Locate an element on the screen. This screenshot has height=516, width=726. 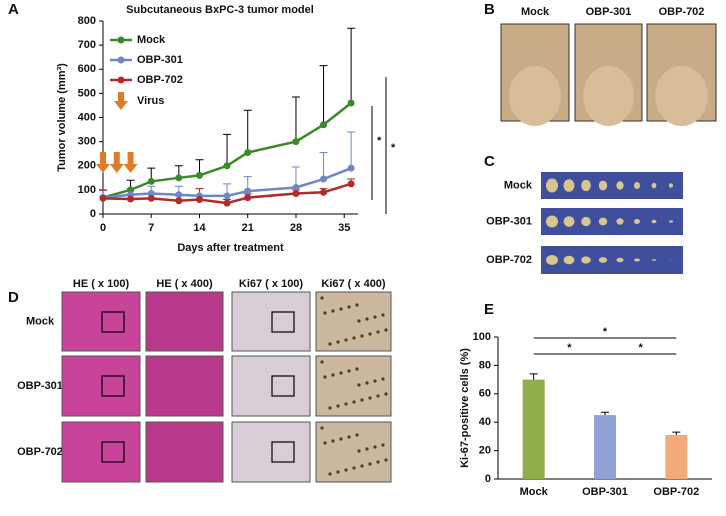
column-label: Ki67 ( x 100) is located at coordinates (271, 284).